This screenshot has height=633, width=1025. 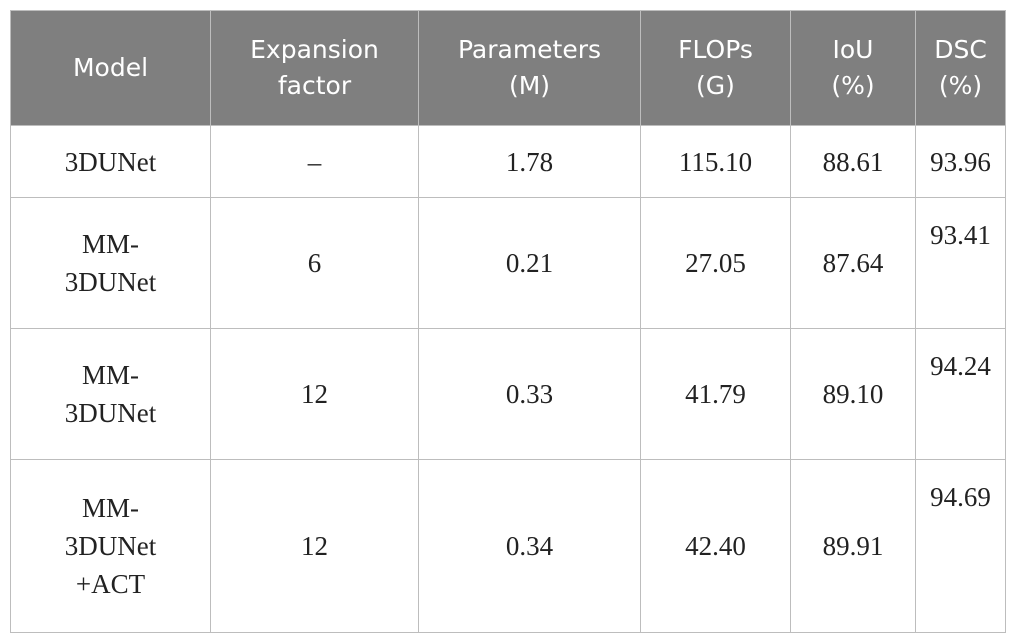 I want to click on cell-text: 115.10, so click(x=715, y=161).